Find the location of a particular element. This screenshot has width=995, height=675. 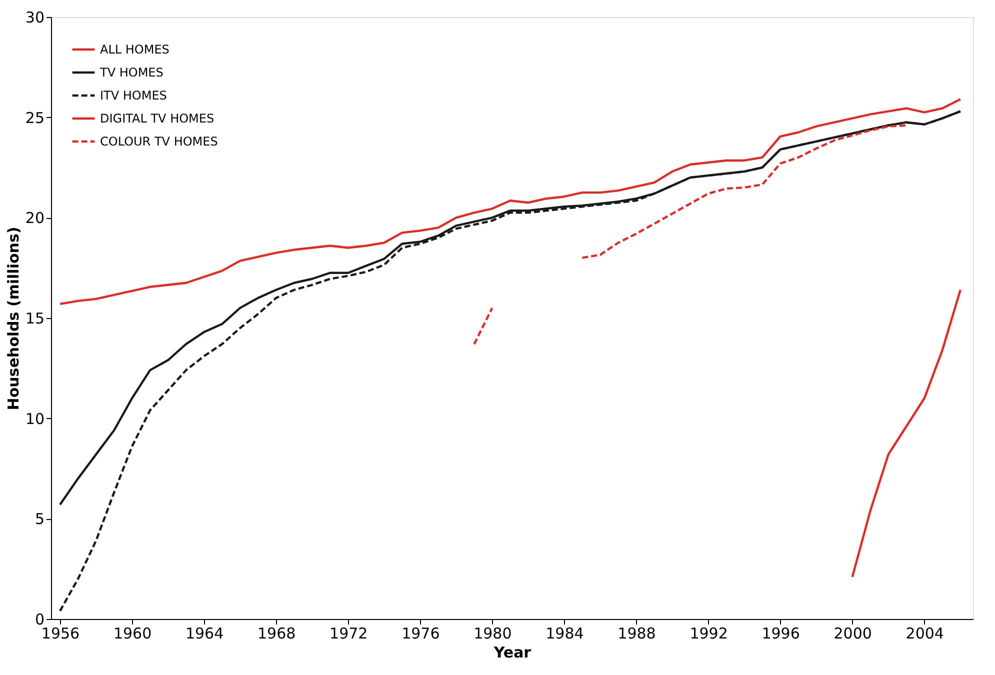

x-tick-label: 1972 is located at coordinates (349, 633).